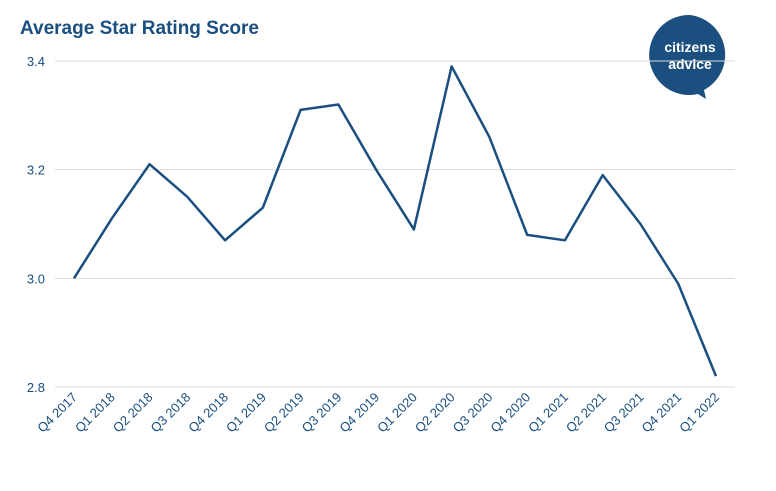  Describe the element at coordinates (171, 413) in the screenshot. I see `x-tick-label: Q3 2018` at that location.